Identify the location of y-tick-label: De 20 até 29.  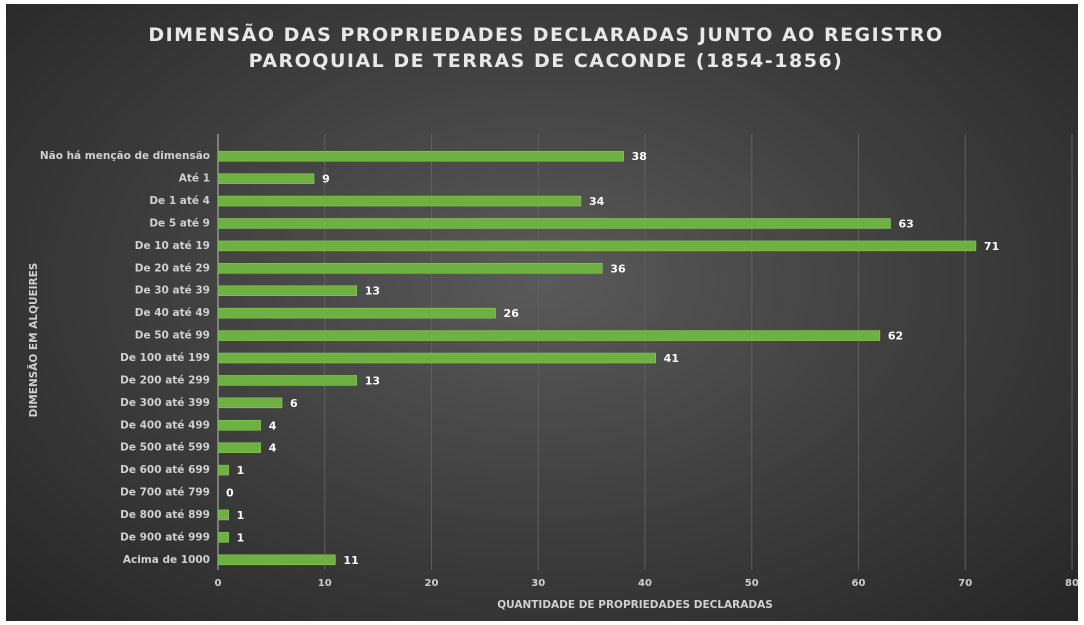
(172, 268).